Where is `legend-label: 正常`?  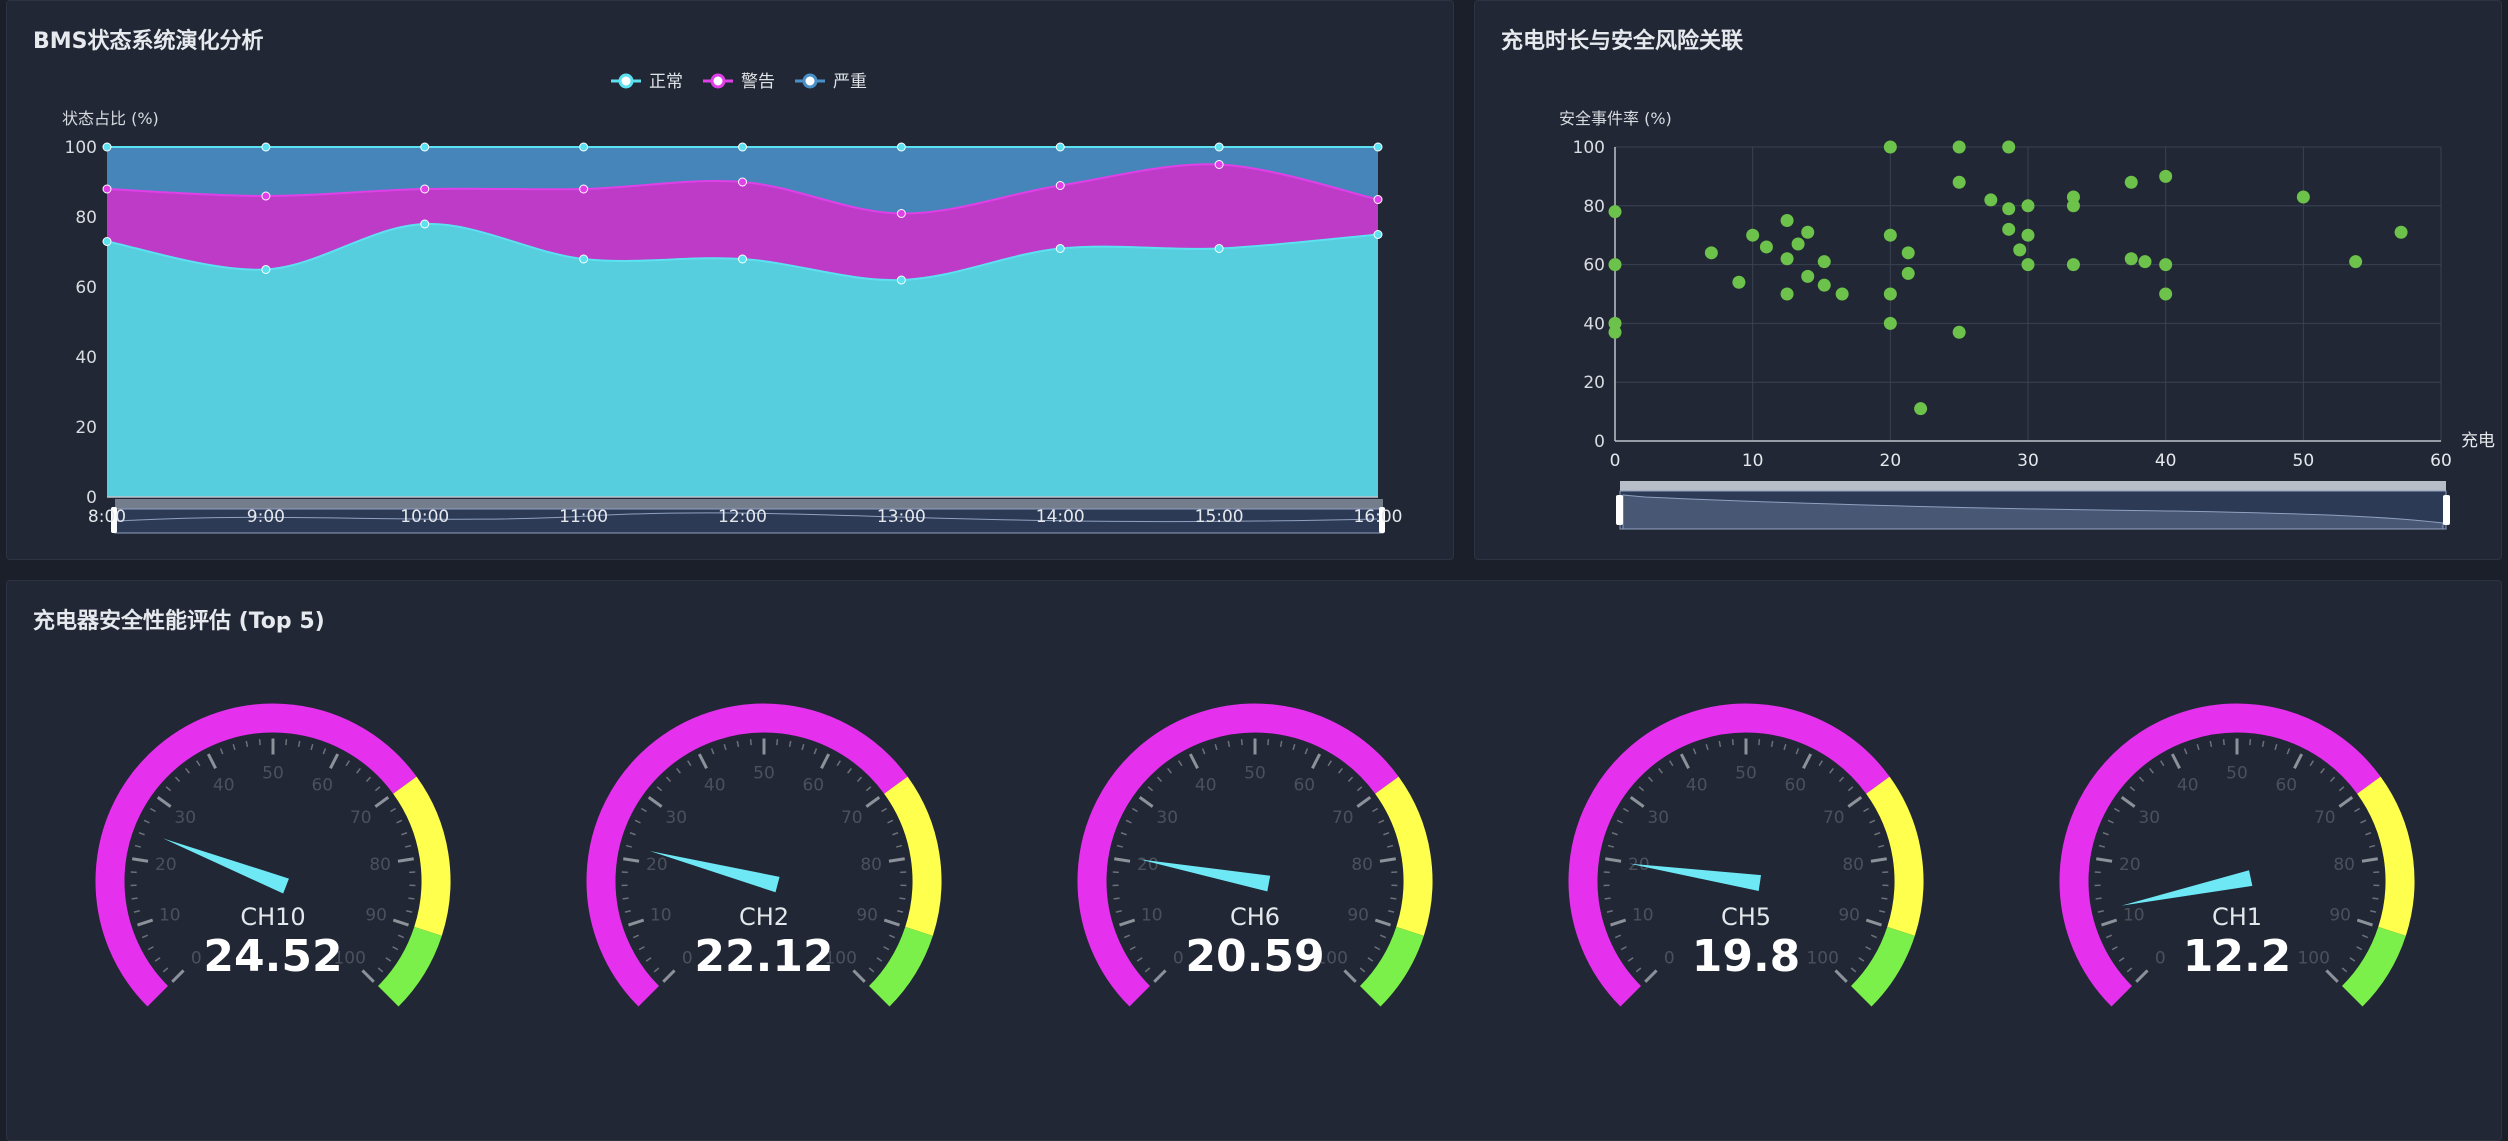
legend-label: 正常 is located at coordinates (666, 82).